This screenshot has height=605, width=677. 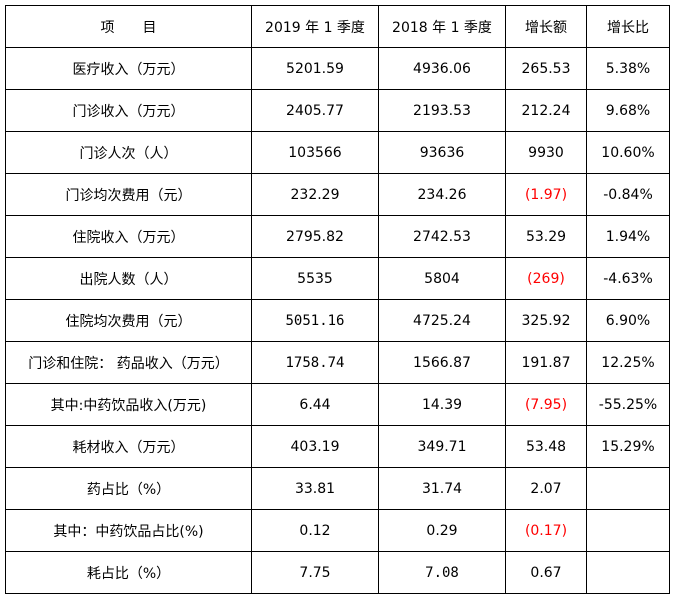 I want to click on table-row: 医疗收入（万元） 5201.59 4936.06 265.53 5.38%, so click(x=337, y=68).